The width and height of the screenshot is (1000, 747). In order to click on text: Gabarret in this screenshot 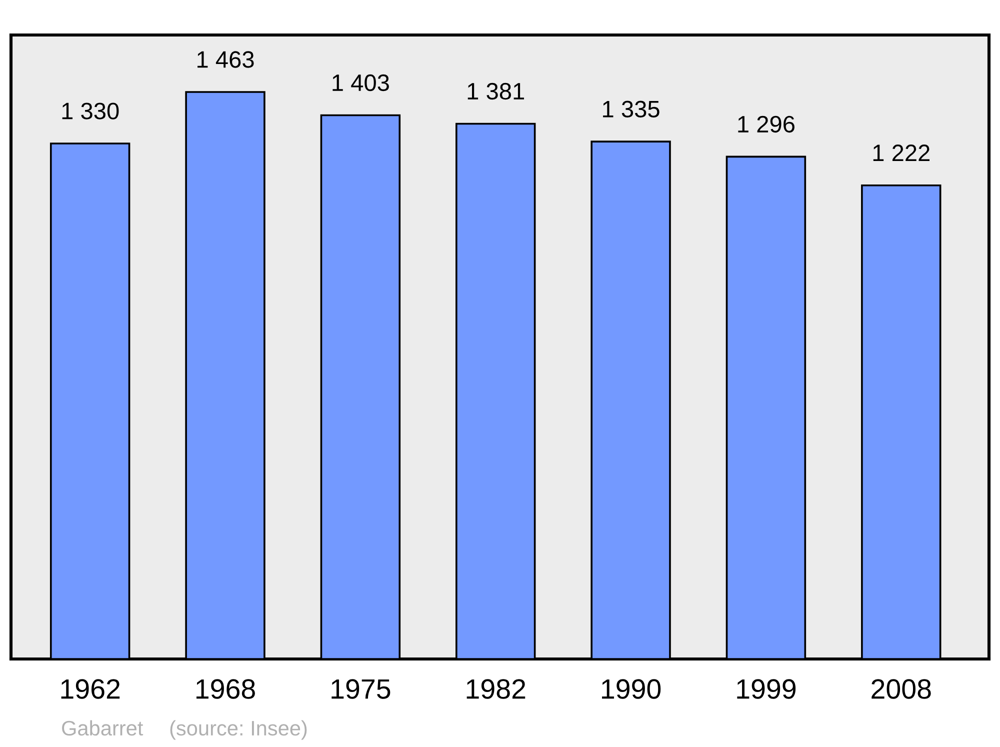, I will do `click(103, 728)`.